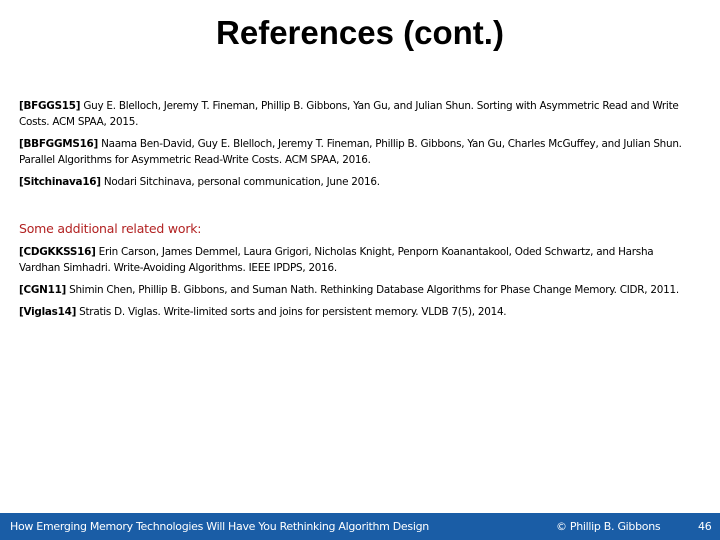 Image resolution: width=720 pixels, height=540 pixels. What do you see at coordinates (59, 144) in the screenshot?
I see `reference-key: [BBFGGMS16]` at bounding box center [59, 144].